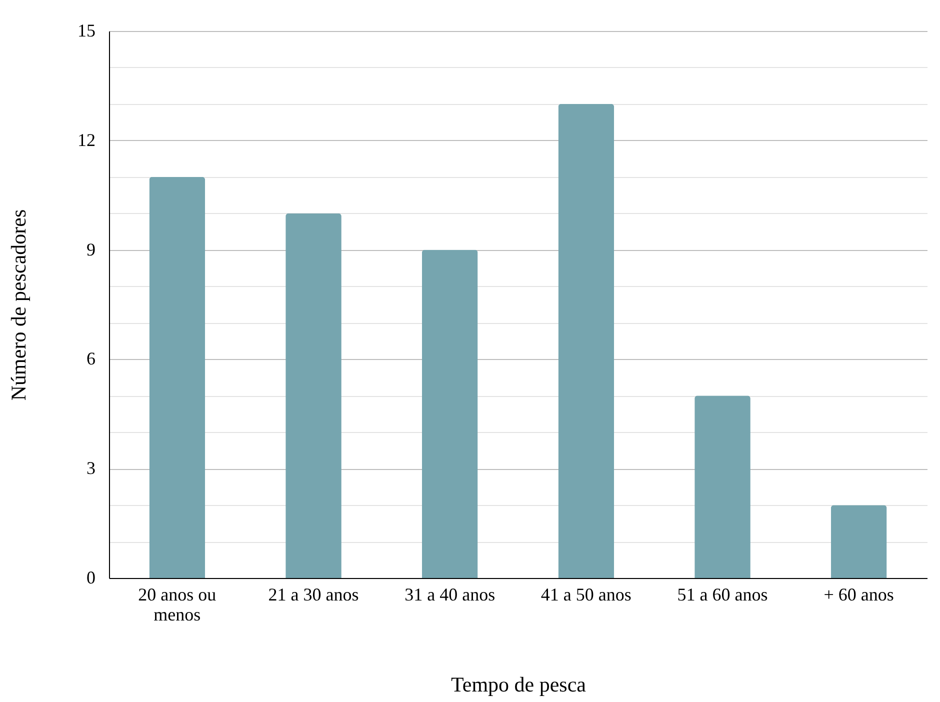 This screenshot has height=702, width=940. What do you see at coordinates (586, 594) in the screenshot?
I see `x-tick-label: 41 a 50 anos` at bounding box center [586, 594].